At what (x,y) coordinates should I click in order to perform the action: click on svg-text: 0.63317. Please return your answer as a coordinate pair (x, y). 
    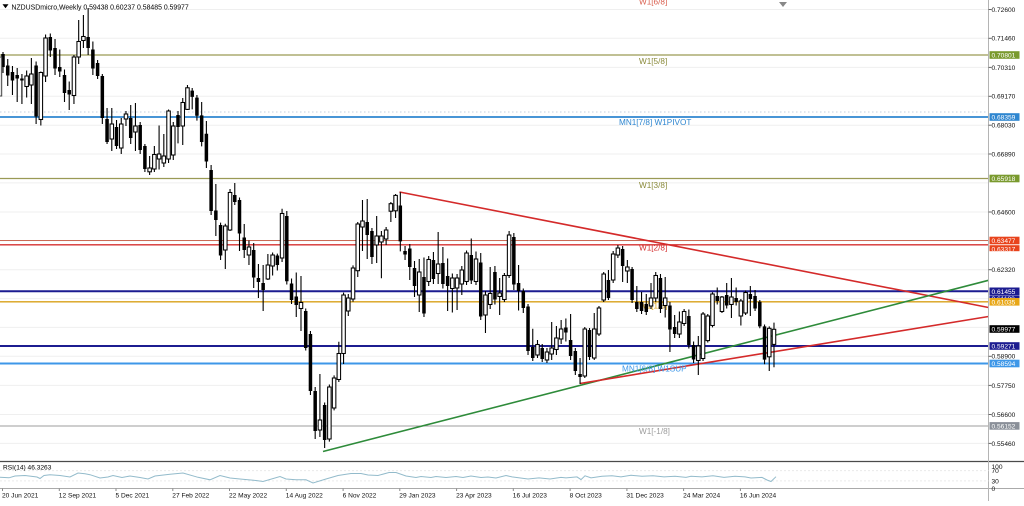
    Looking at the image, I should click on (1004, 250).